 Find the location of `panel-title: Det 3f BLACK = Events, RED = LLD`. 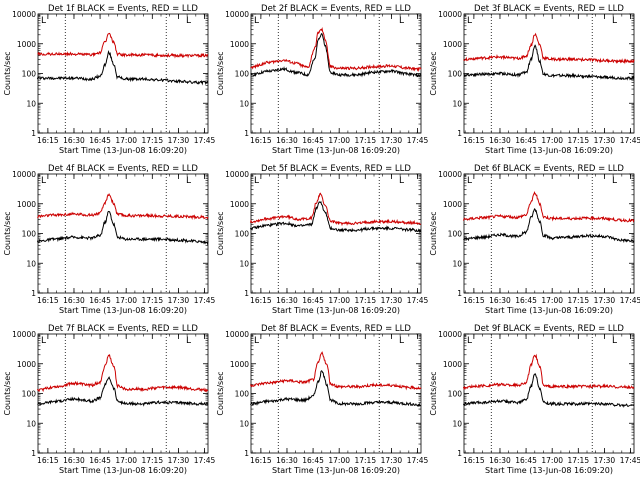

panel-title: Det 3f BLACK = Events, RED = LLD is located at coordinates (549, 9).